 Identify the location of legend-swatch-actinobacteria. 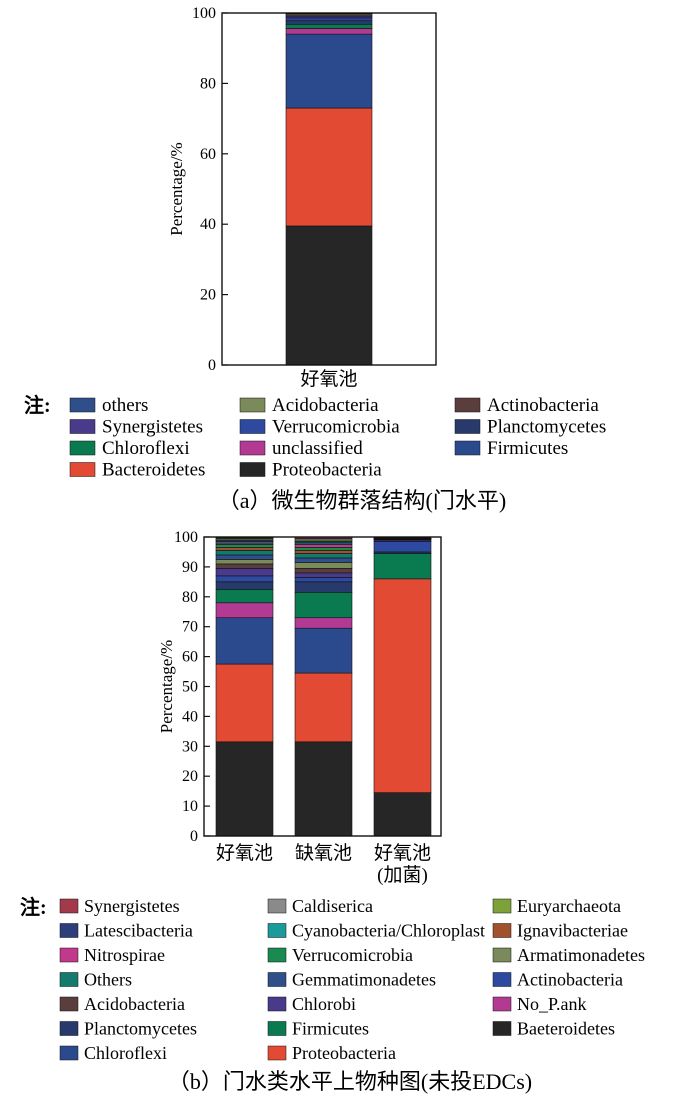
(502, 979).